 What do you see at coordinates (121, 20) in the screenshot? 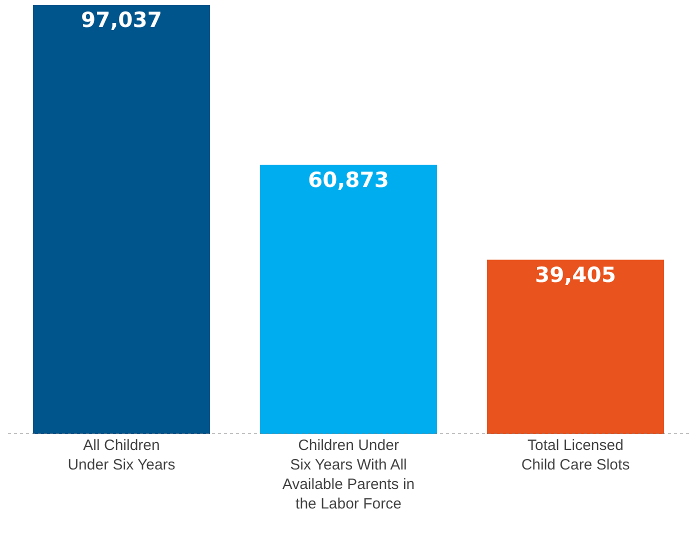
I see `data-label: 97,037` at bounding box center [121, 20].